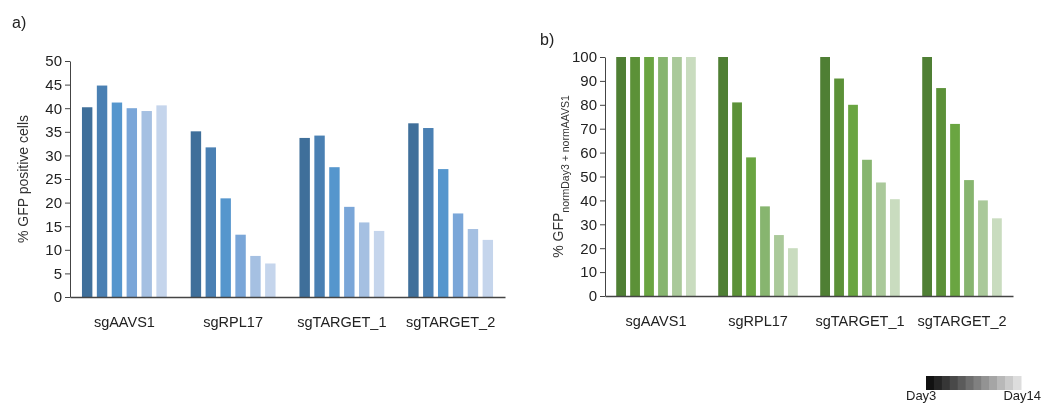  What do you see at coordinates (588, 152) in the screenshot?
I see `y-tick-label: 60` at bounding box center [588, 152].